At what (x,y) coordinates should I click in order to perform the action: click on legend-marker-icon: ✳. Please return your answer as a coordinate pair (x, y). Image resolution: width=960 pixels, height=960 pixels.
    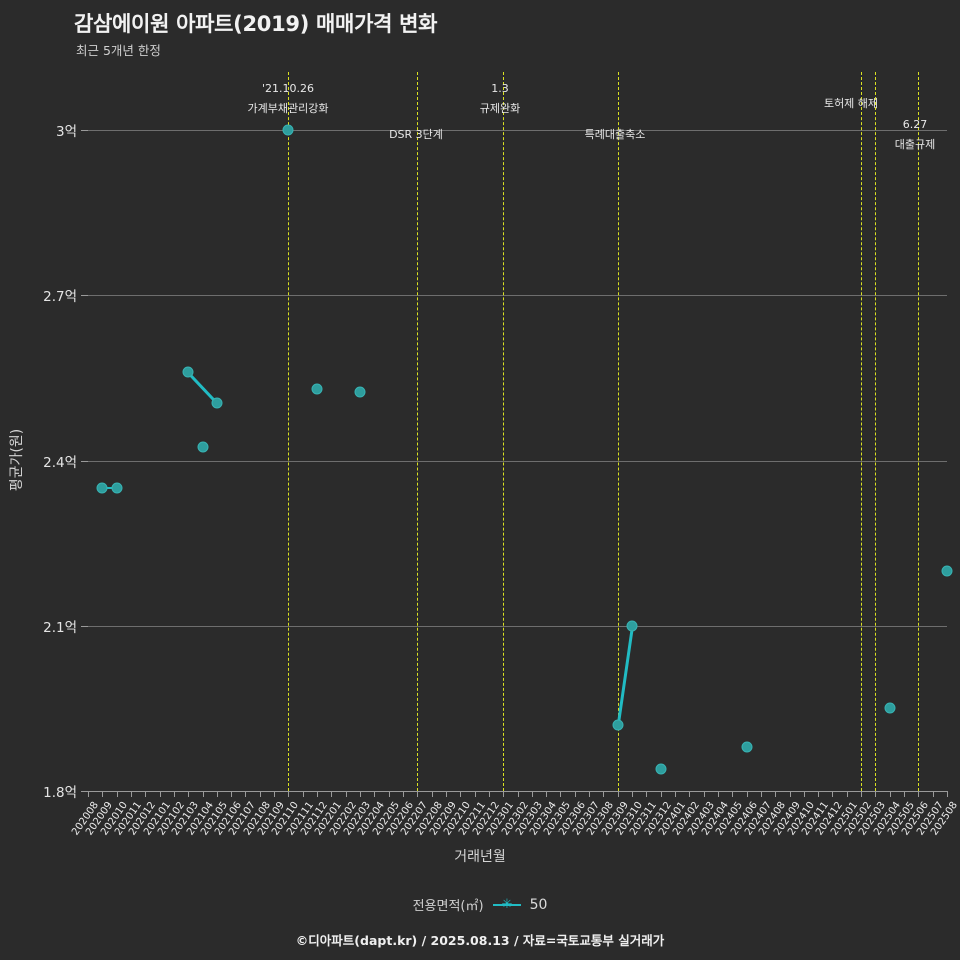
    Looking at the image, I should click on (506, 905).